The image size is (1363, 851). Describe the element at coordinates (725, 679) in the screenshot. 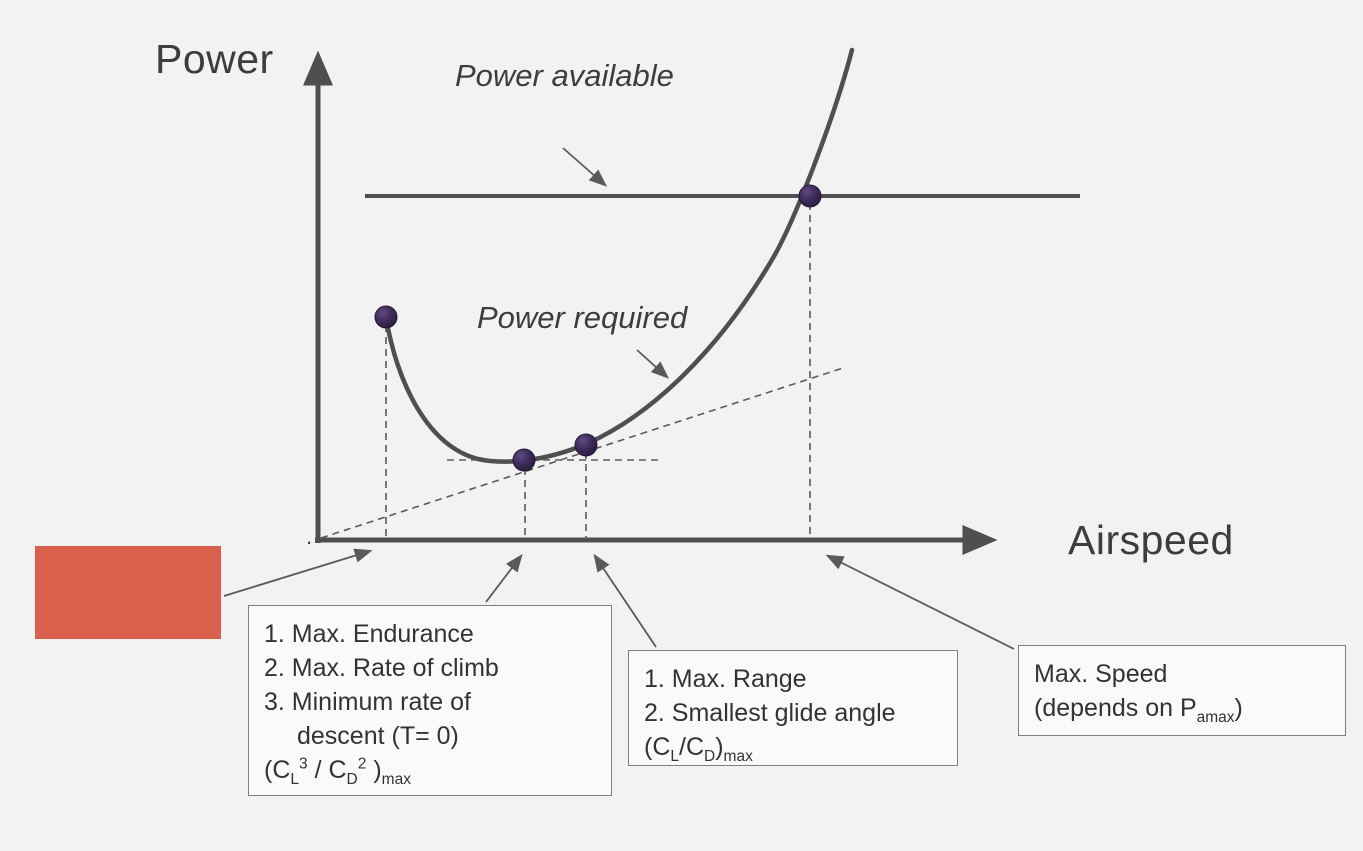

I see `range-line-1: 1. Max. Range` at that location.